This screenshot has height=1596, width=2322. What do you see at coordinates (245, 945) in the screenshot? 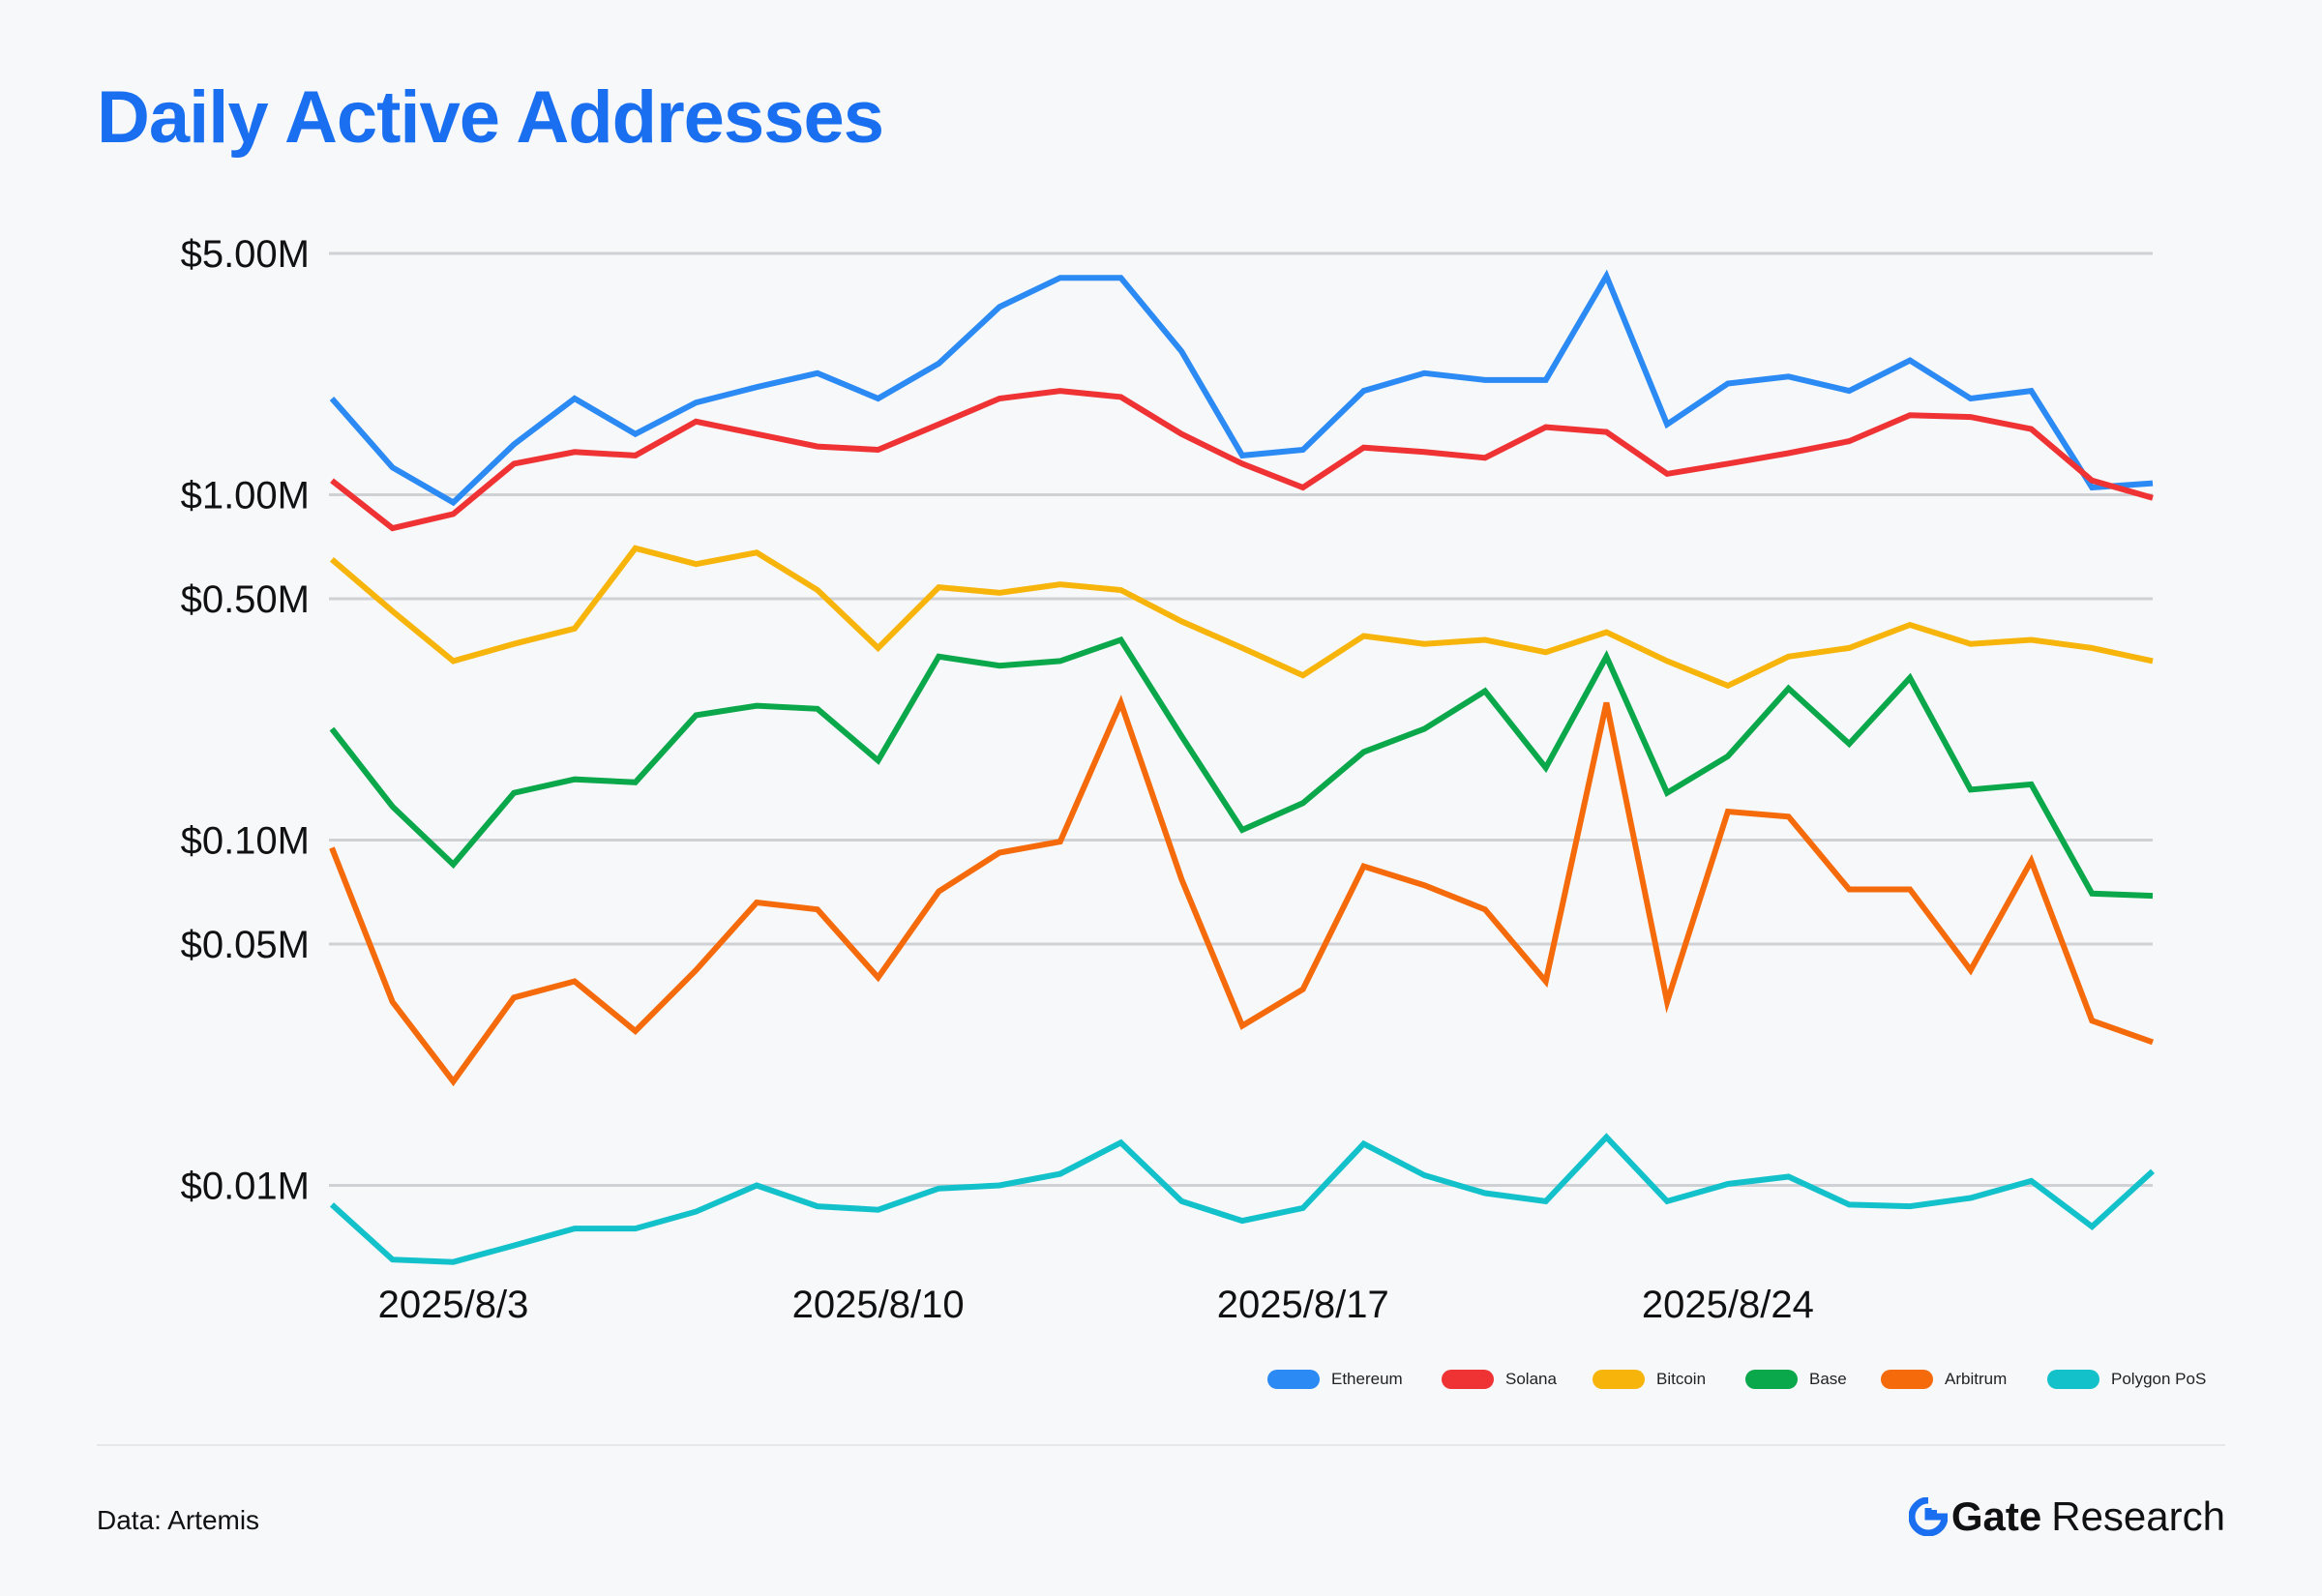
I see `y-tick-label: $0.05M` at bounding box center [245, 945].